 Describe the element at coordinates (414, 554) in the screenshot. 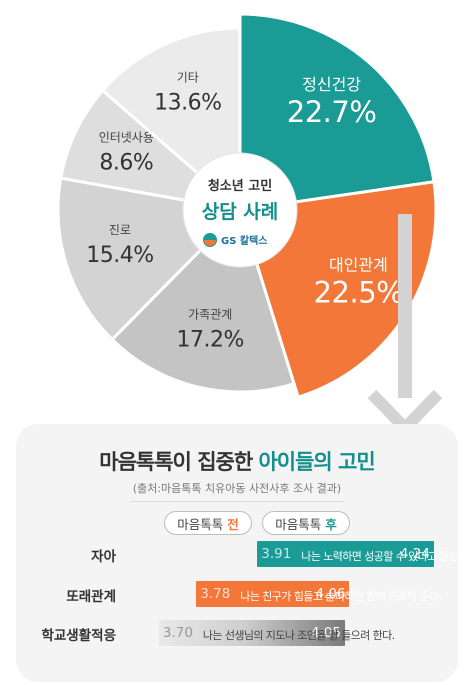

I see `value-after: 4.24` at that location.